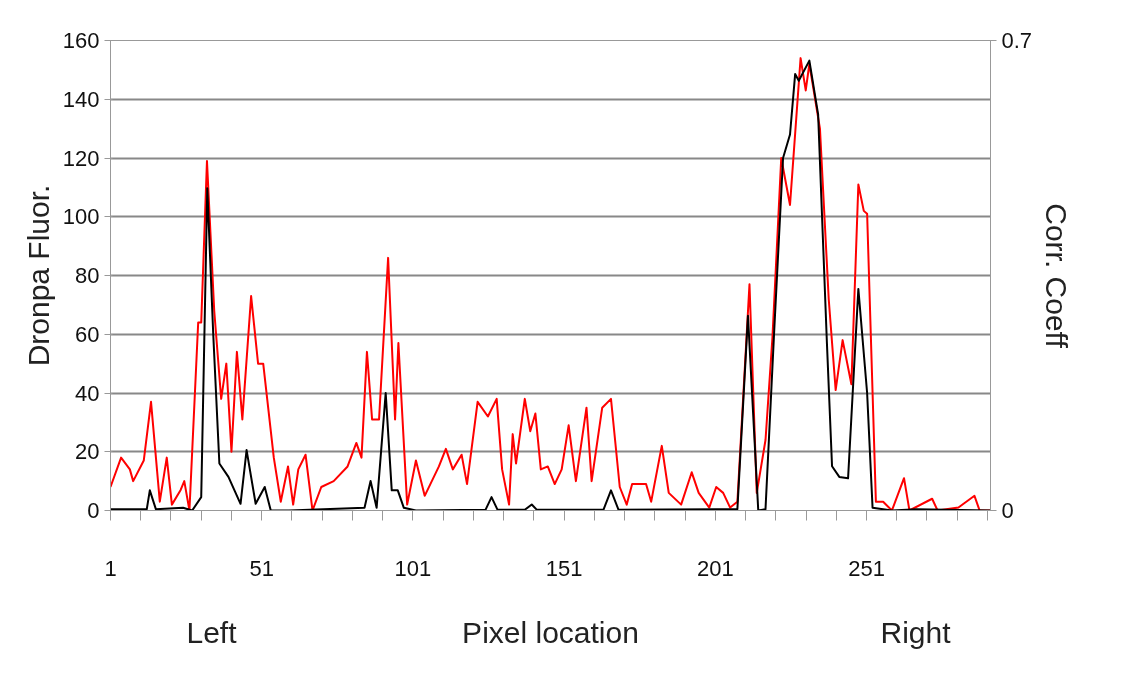  What do you see at coordinates (866, 568) in the screenshot?
I see `x-tick-label: 251` at bounding box center [866, 568].